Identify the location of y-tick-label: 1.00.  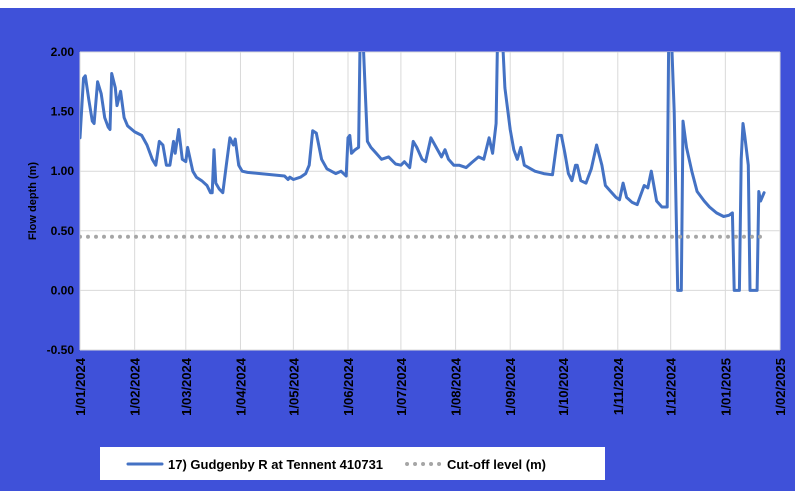
(63, 171).